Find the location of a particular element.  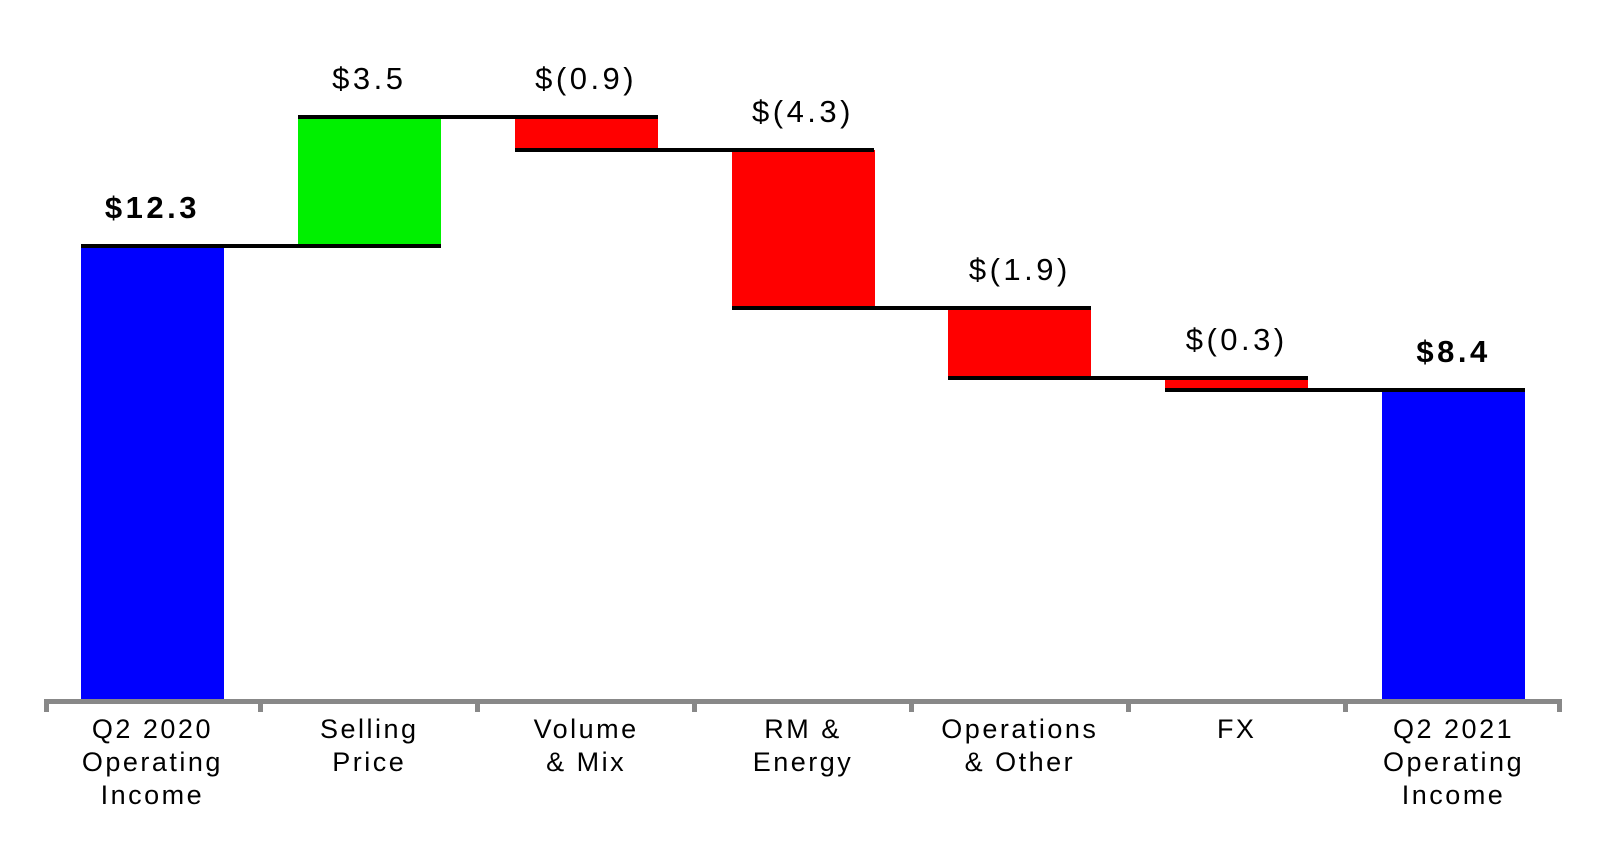

x-axis is located at coordinates (803, 701).